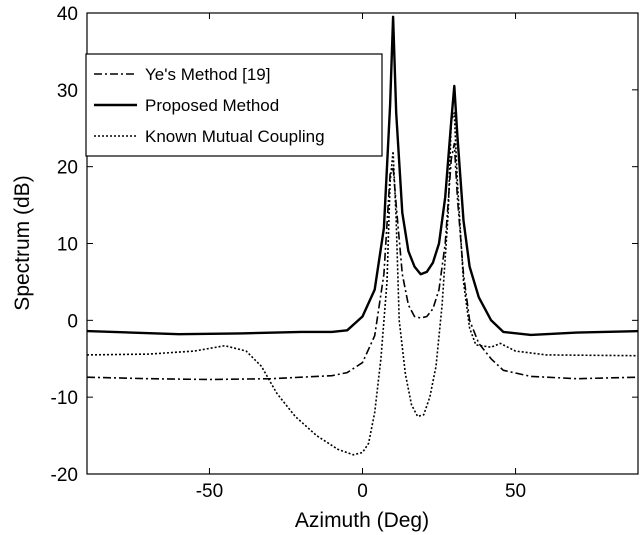 The width and height of the screenshot is (641, 535). What do you see at coordinates (67, 245) in the screenshot?
I see `y-tick-label: 10` at bounding box center [67, 245].